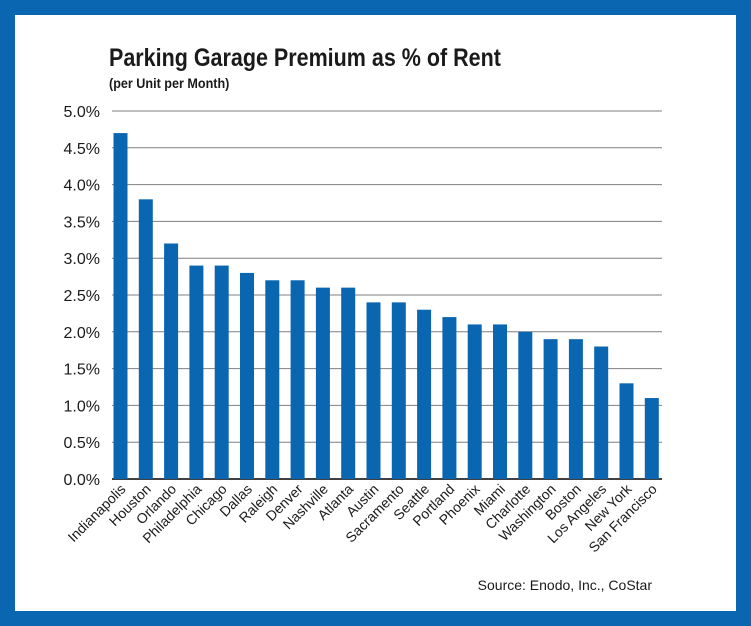  I want to click on y-tick-label: 3.5%, so click(82, 222).